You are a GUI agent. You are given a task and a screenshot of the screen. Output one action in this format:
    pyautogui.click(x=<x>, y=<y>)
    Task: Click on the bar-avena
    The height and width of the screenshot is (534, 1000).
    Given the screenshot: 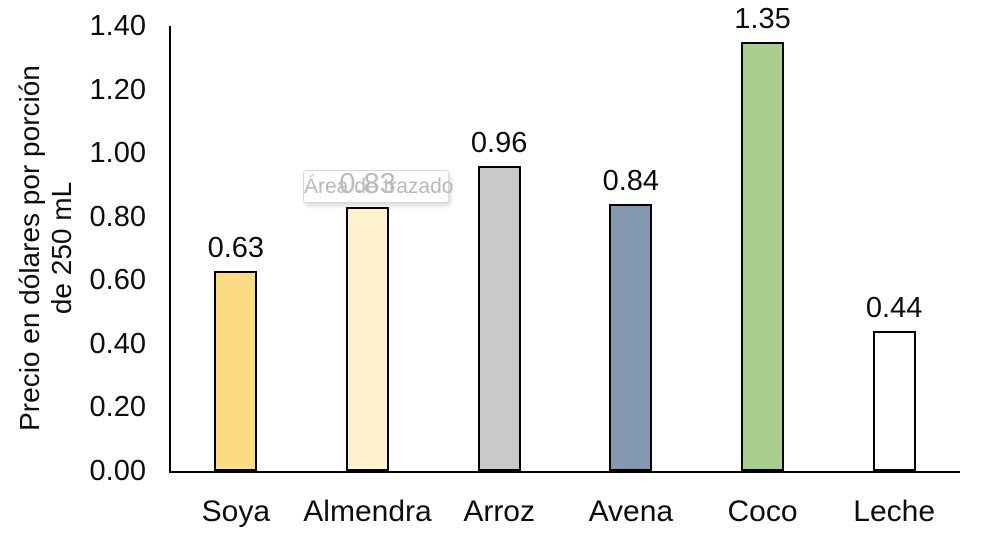 What is the action you would take?
    pyautogui.click(x=631, y=337)
    